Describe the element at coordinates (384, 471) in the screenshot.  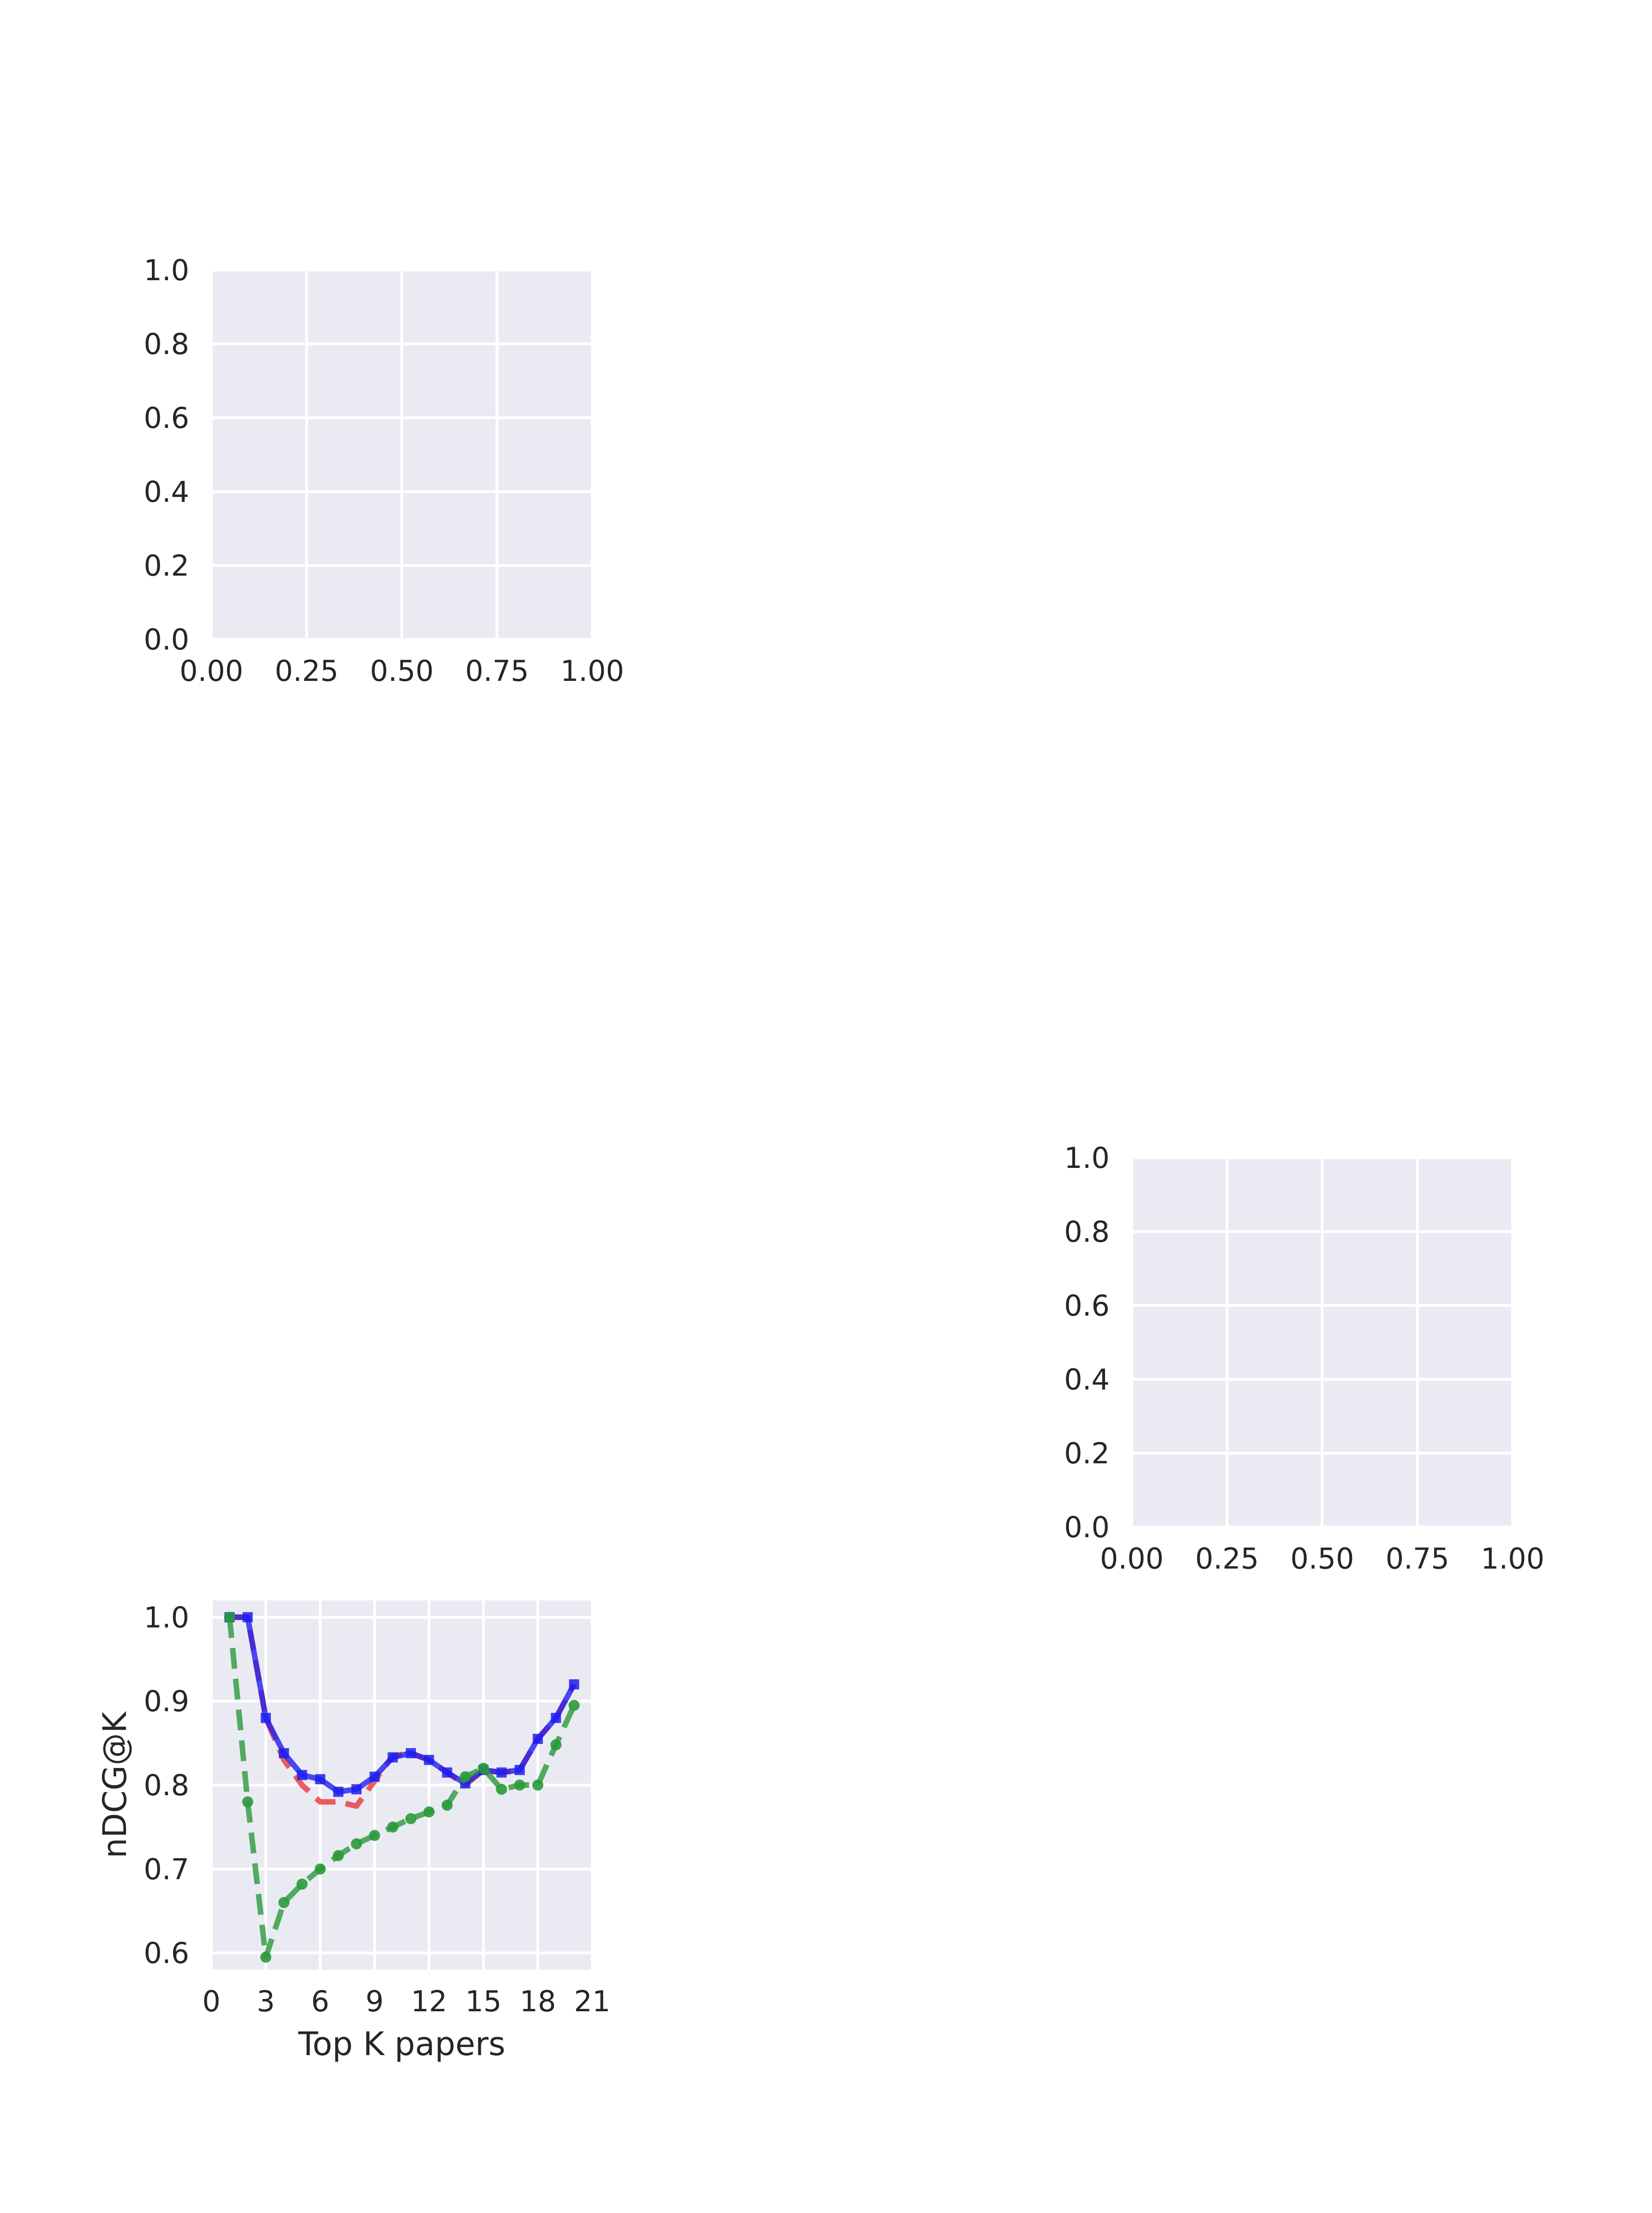
I see `chart-1: 0.00 0.25 0.50 0.75 1.00 0.0 0.2 0.4 0.6 0.8 1.0` at that location.